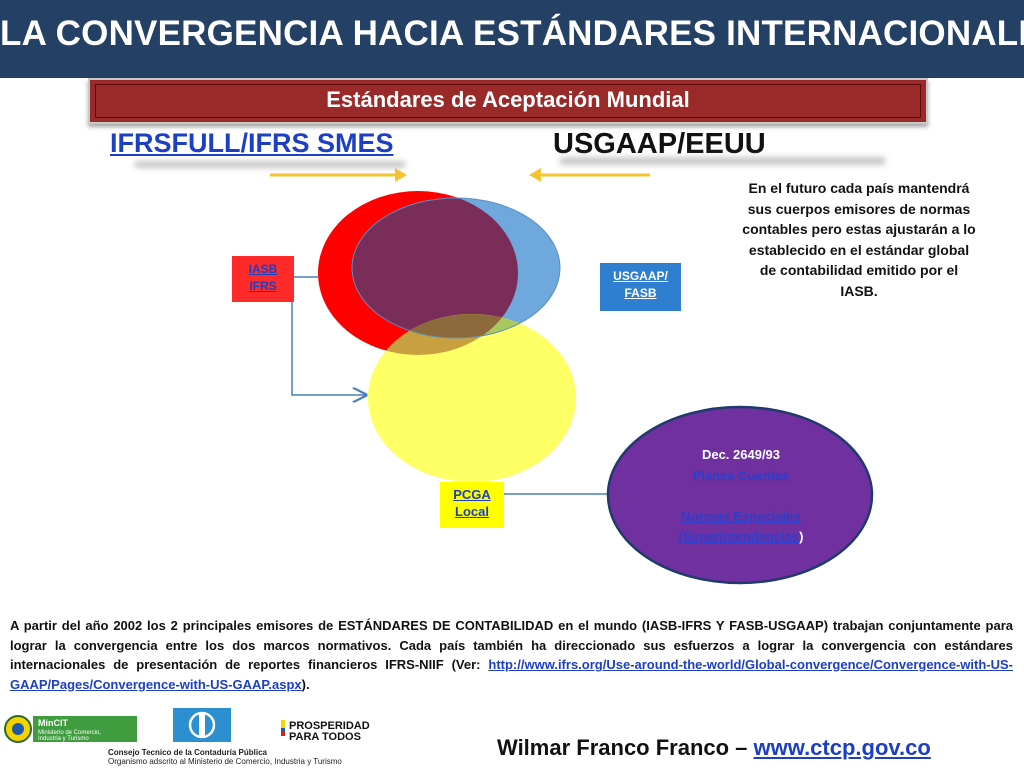  Describe the element at coordinates (202, 725) in the screenshot. I see `ctcp-logo` at that location.